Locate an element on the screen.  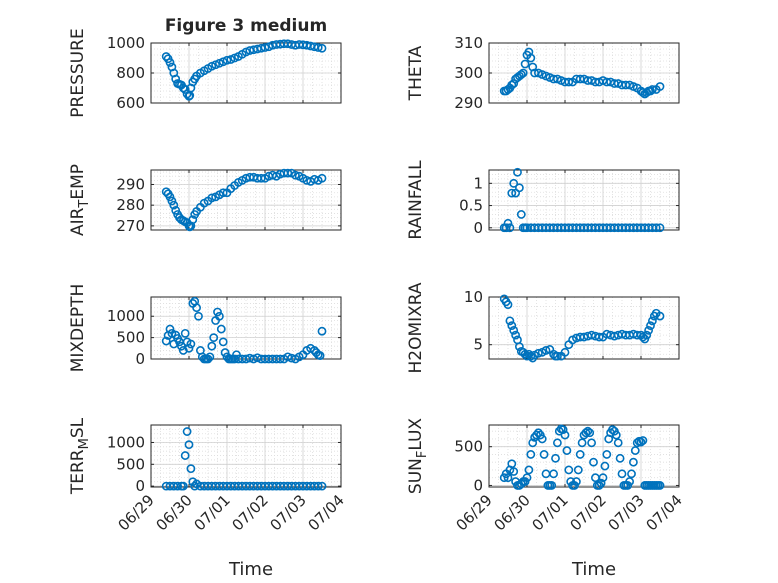
subplot-4: 0 0.5 1 RAINFALL is located at coordinates (543, 200).